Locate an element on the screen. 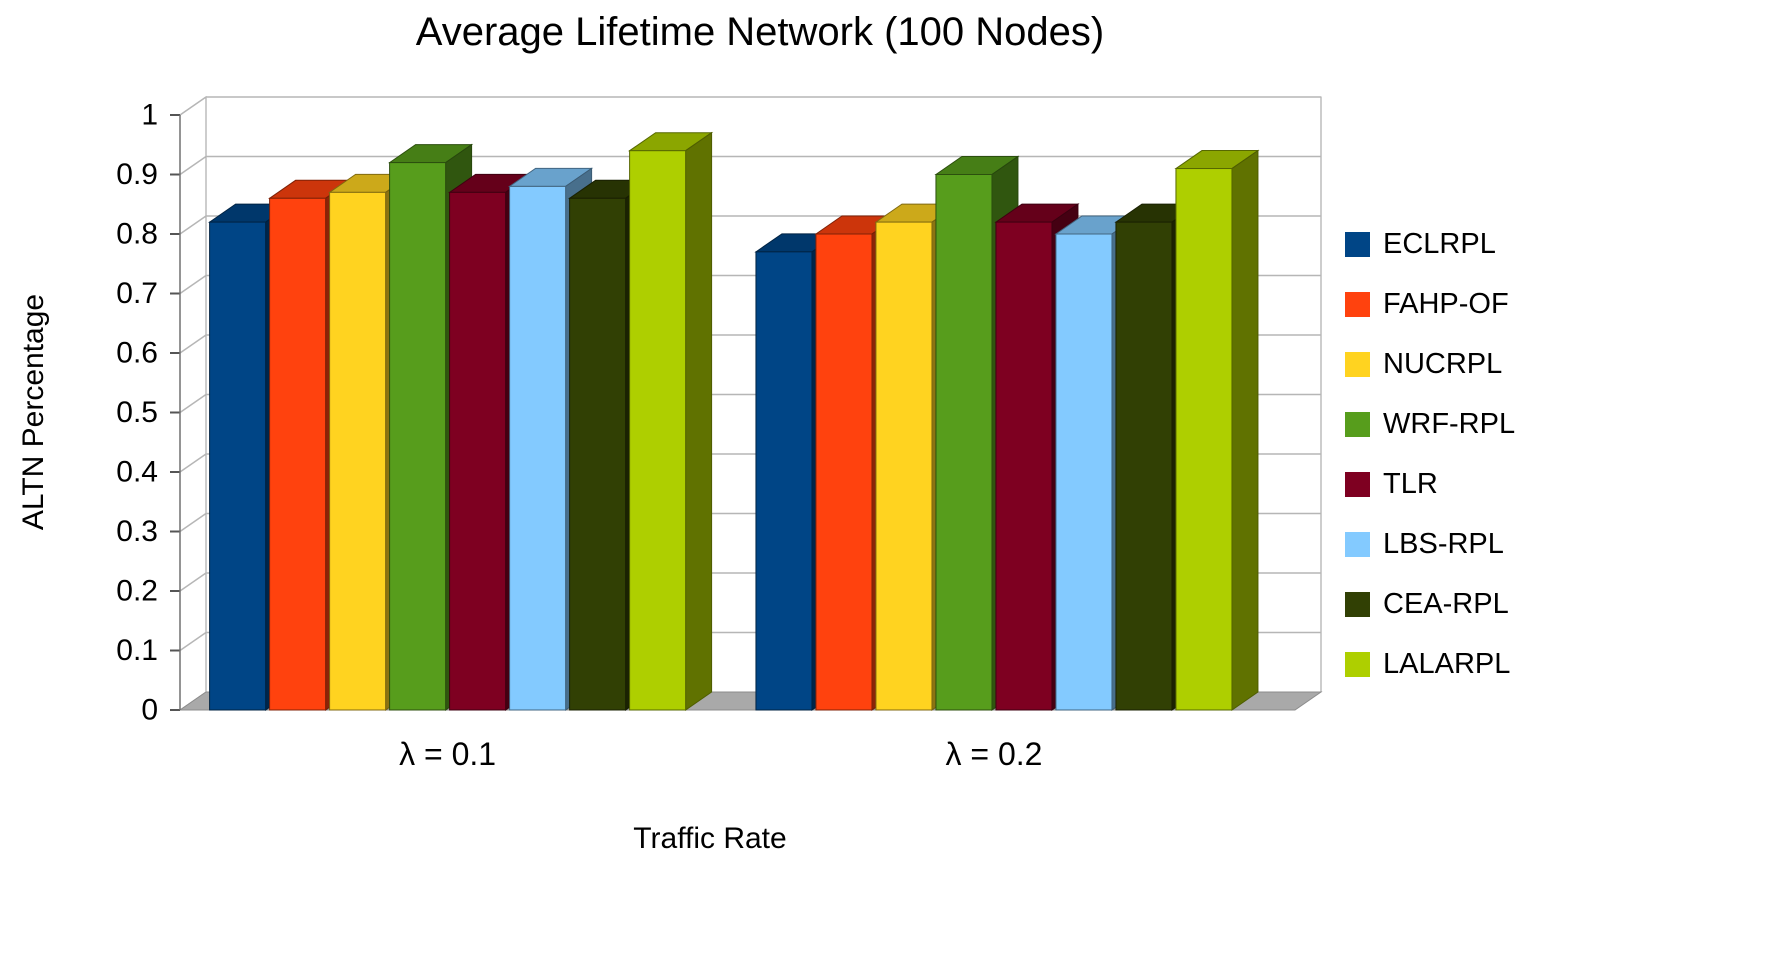 This screenshot has width=1791, height=974. y-axis-ticks: 0 0.1 0.2 0.3 0.4 0.5 0.6 0.7 0.8 0.9 1 is located at coordinates (148, 413).